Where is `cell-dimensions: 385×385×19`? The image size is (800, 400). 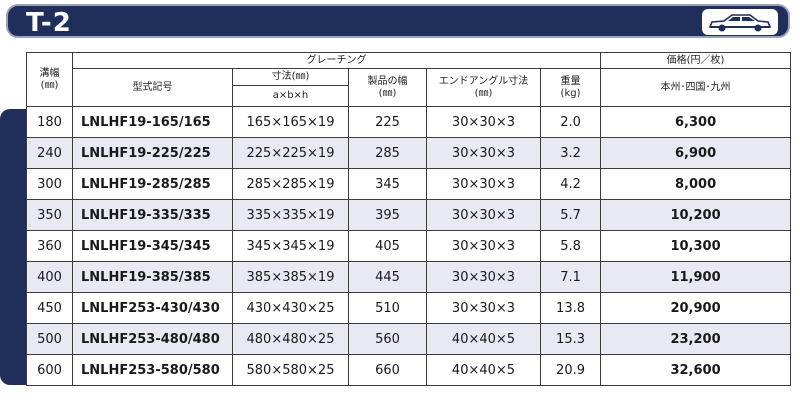 cell-dimensions: 385×385×19 is located at coordinates (290, 277).